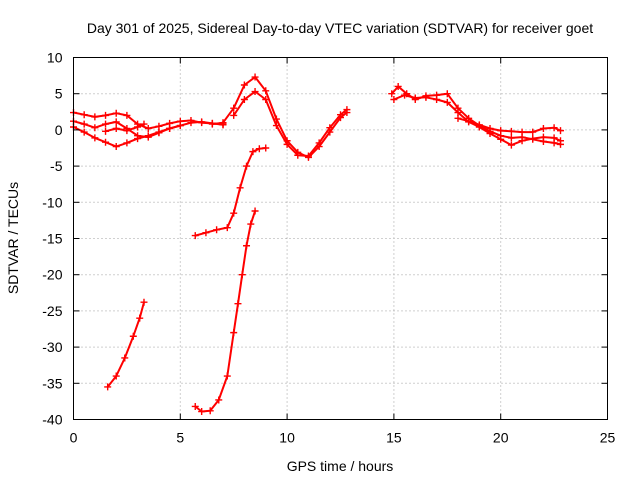 This screenshot has width=640, height=480. Describe the element at coordinates (52, 275) in the screenshot. I see `y-tick-label: -20` at that location.